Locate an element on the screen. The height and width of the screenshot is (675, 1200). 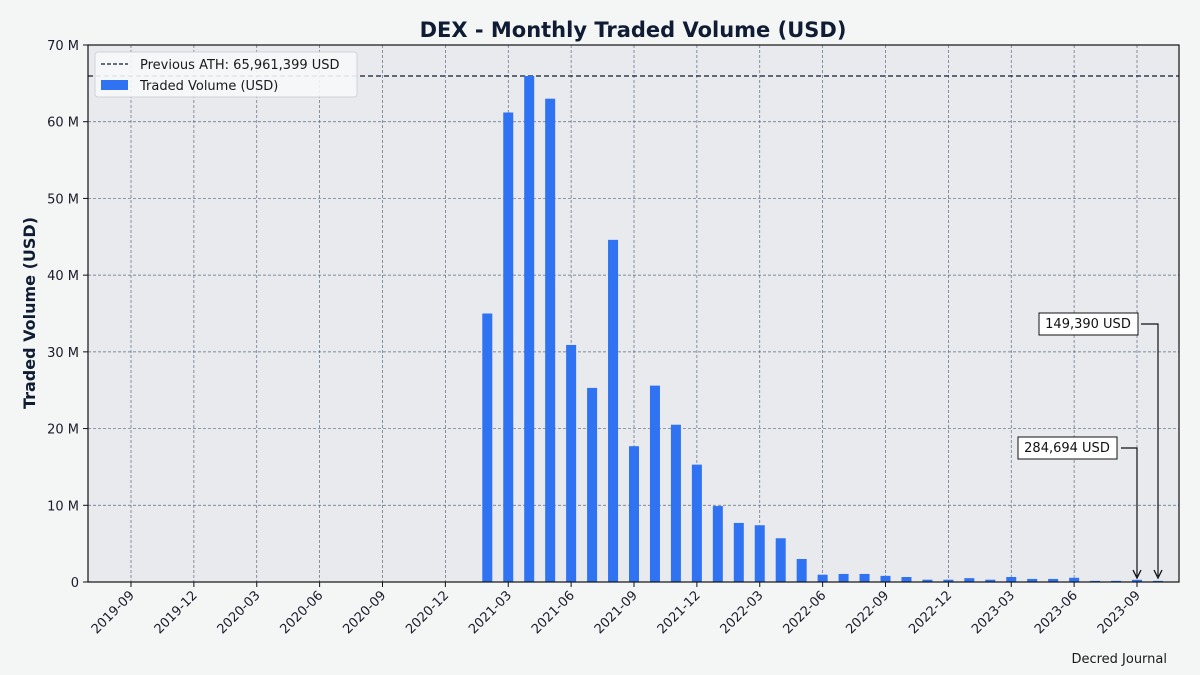
annotation-text: 284,694 USD is located at coordinates (1067, 448).